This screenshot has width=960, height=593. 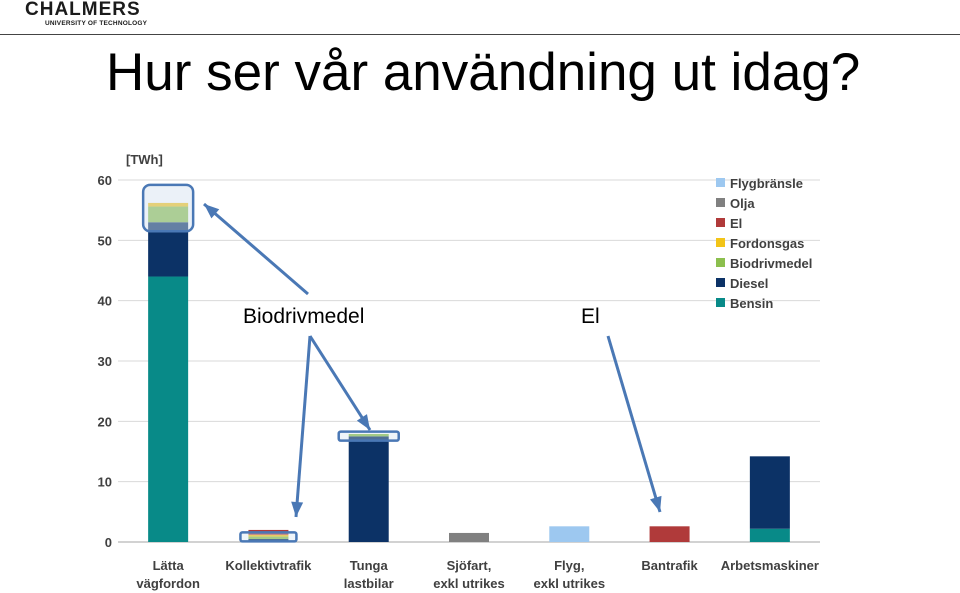 I want to click on arrow-to-tungalastbilar-head, so click(x=363, y=422).